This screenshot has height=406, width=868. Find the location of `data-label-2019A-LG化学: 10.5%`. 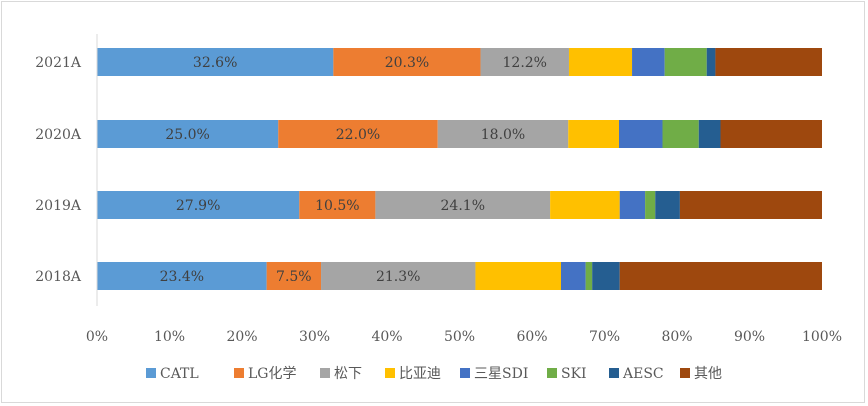

data-label-2019A-LG化学: 10.5% is located at coordinates (337, 206).